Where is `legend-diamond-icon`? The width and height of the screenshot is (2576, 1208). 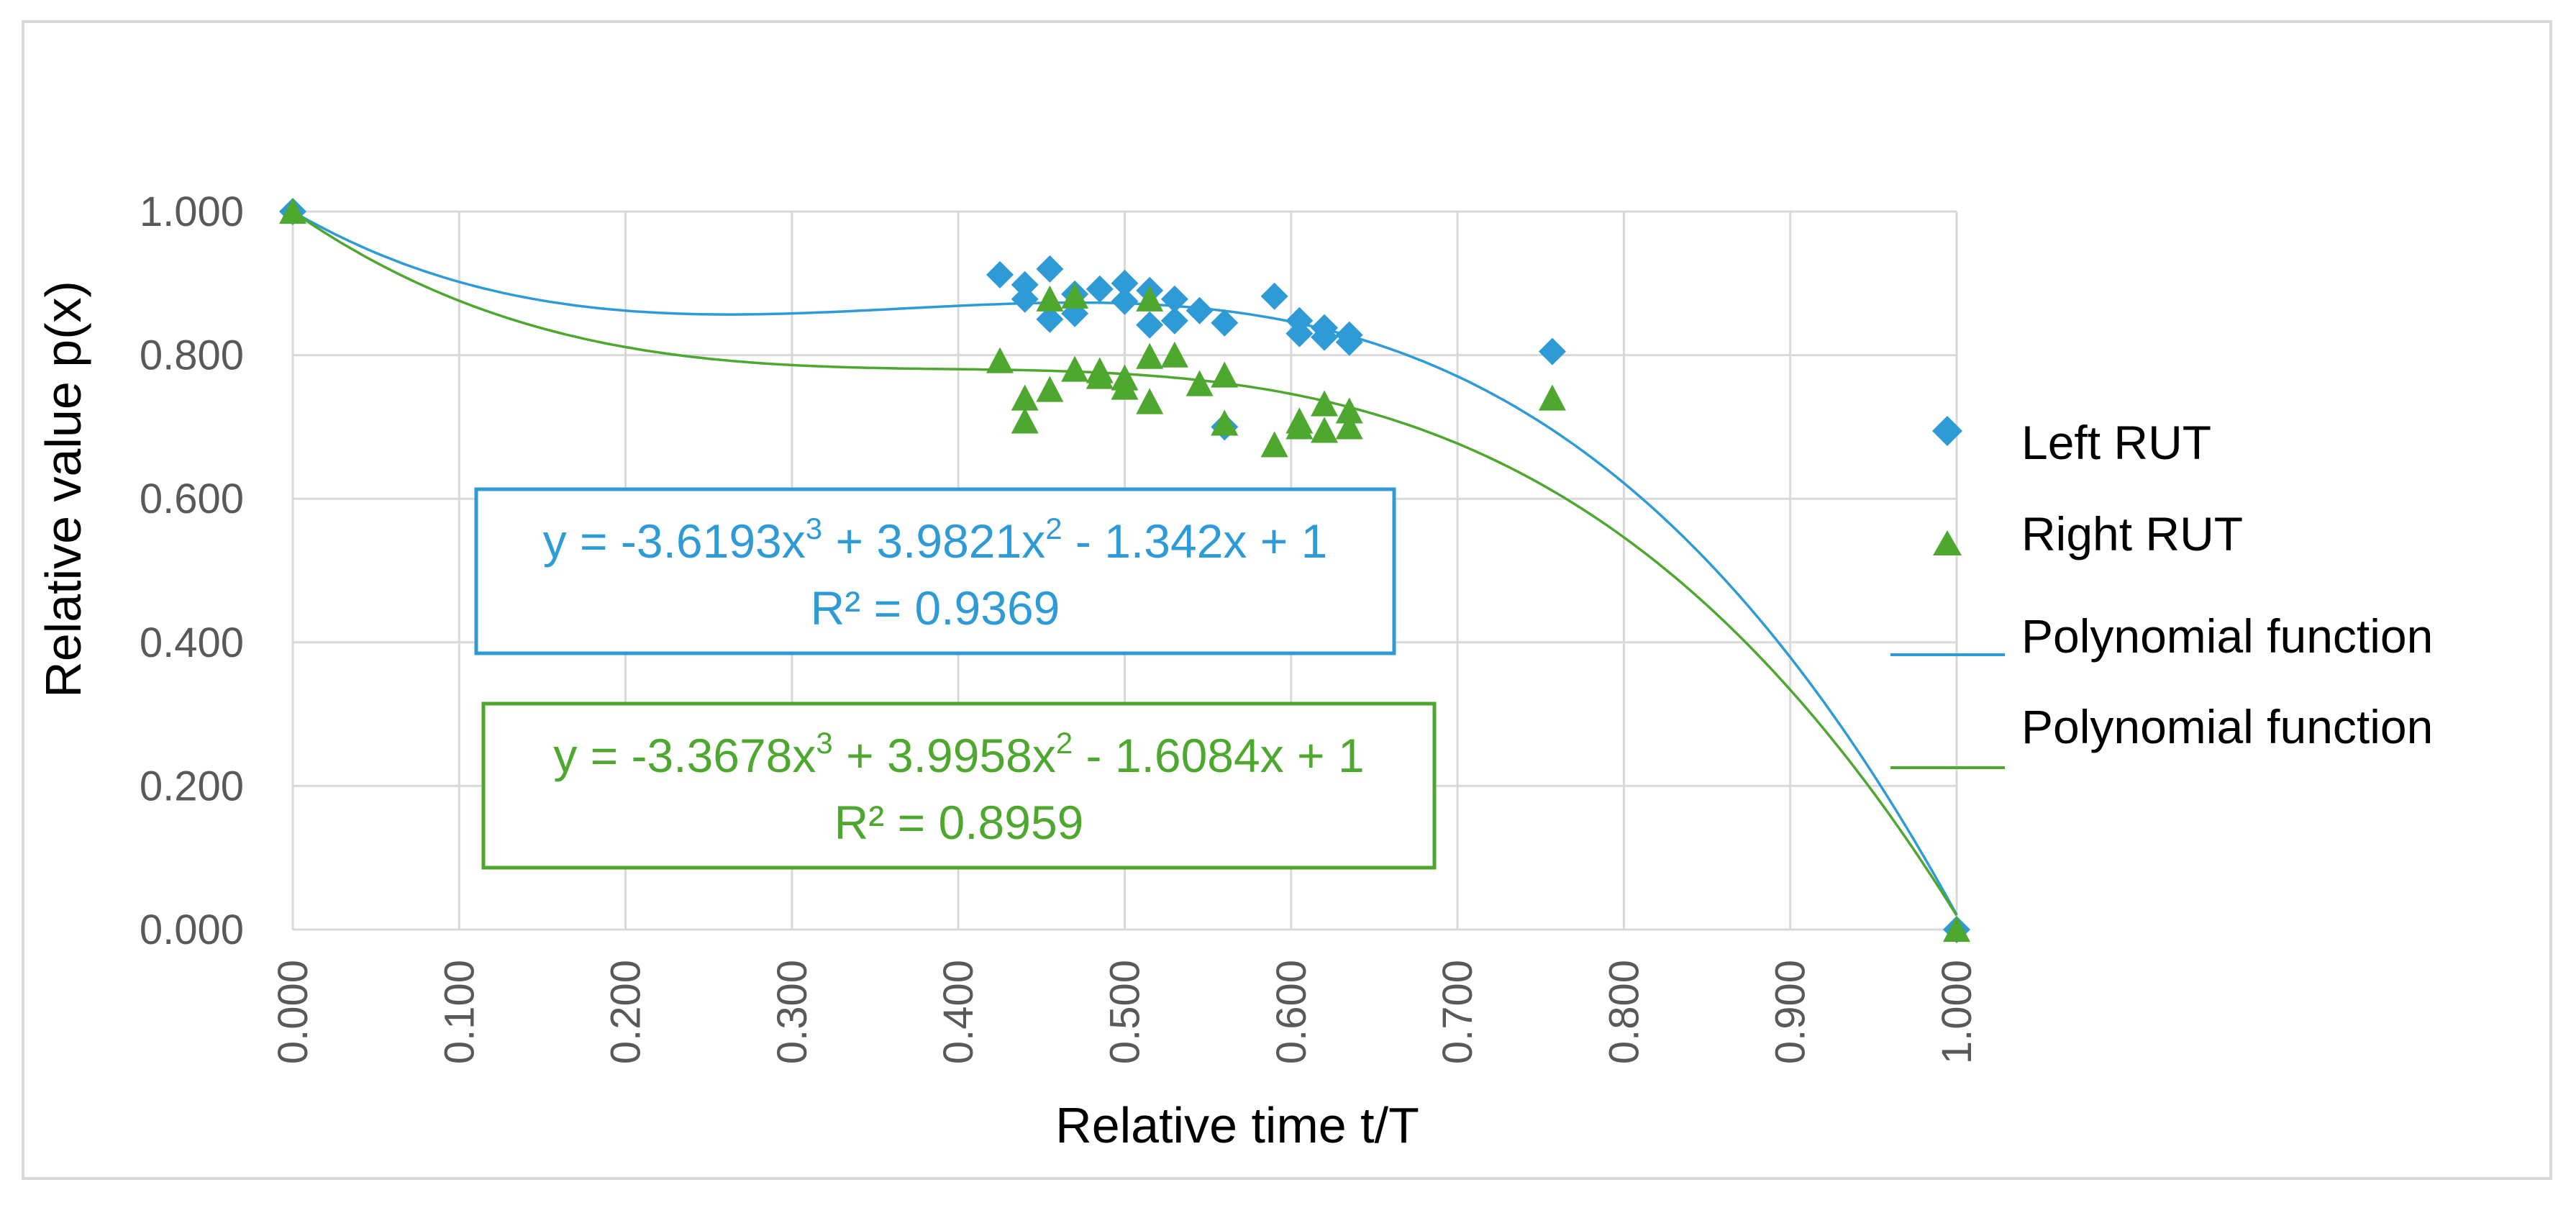
legend-diamond-icon is located at coordinates (1947, 431).